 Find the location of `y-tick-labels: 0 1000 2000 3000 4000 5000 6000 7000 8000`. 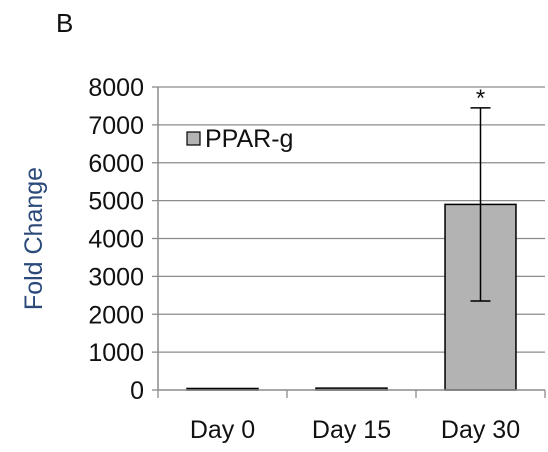

y-tick-labels: 0 1000 2000 3000 4000 5000 6000 7000 8000 is located at coordinates (116, 239).